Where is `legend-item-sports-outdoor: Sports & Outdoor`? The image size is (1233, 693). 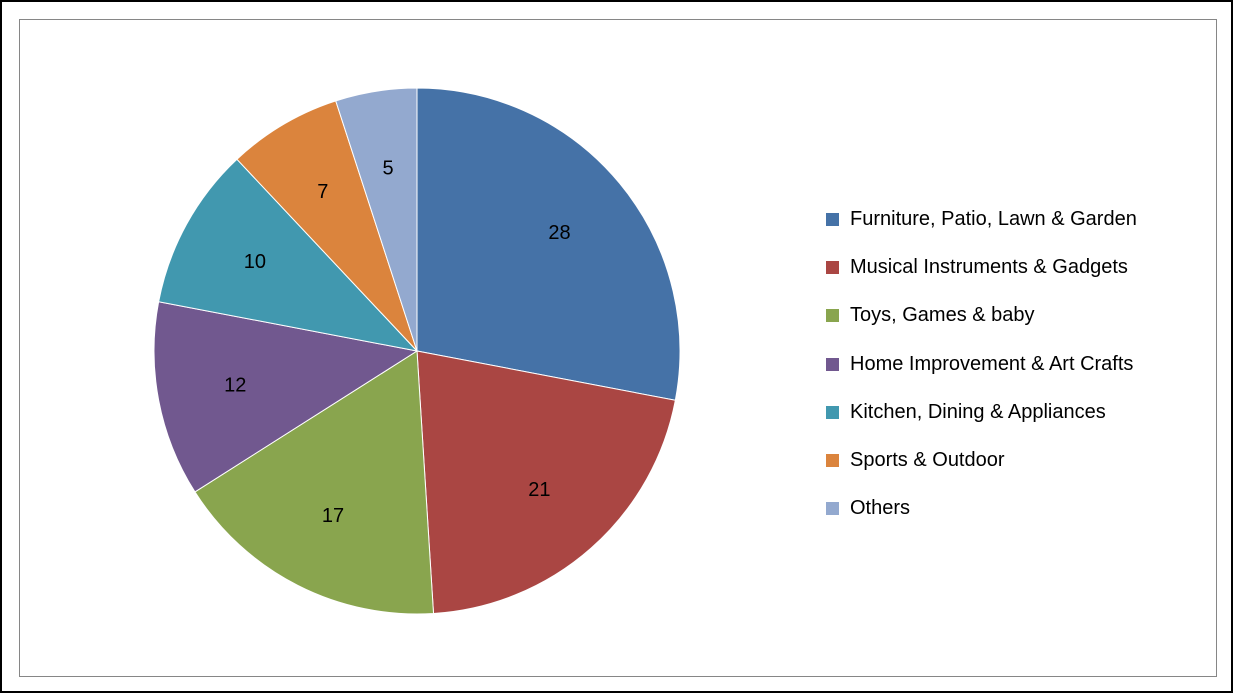 legend-item-sports-outdoor: Sports & Outdoor is located at coordinates (981, 460).